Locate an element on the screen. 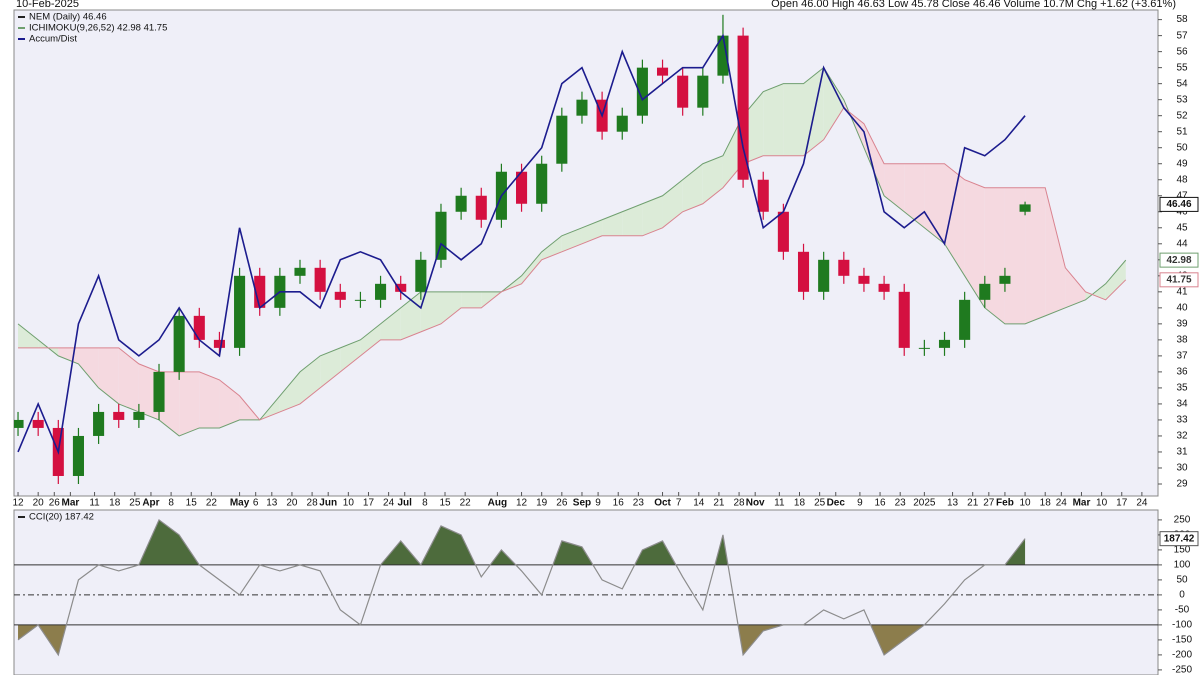  x-tick-label: 10 is located at coordinates (1102, 503).